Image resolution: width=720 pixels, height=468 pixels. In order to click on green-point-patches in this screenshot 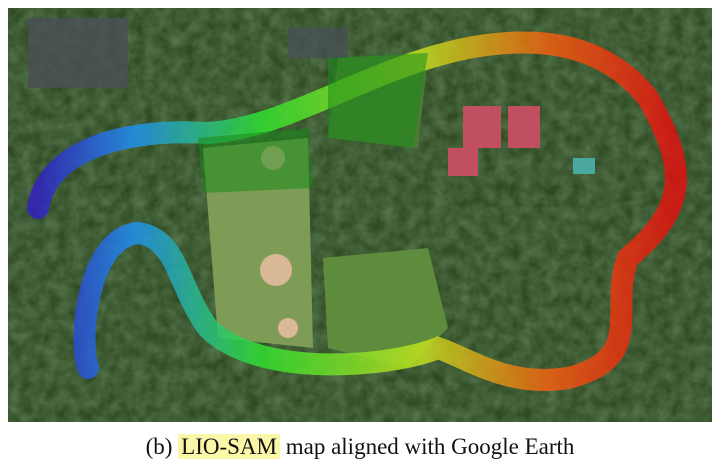, I will do `click(313, 123)`.